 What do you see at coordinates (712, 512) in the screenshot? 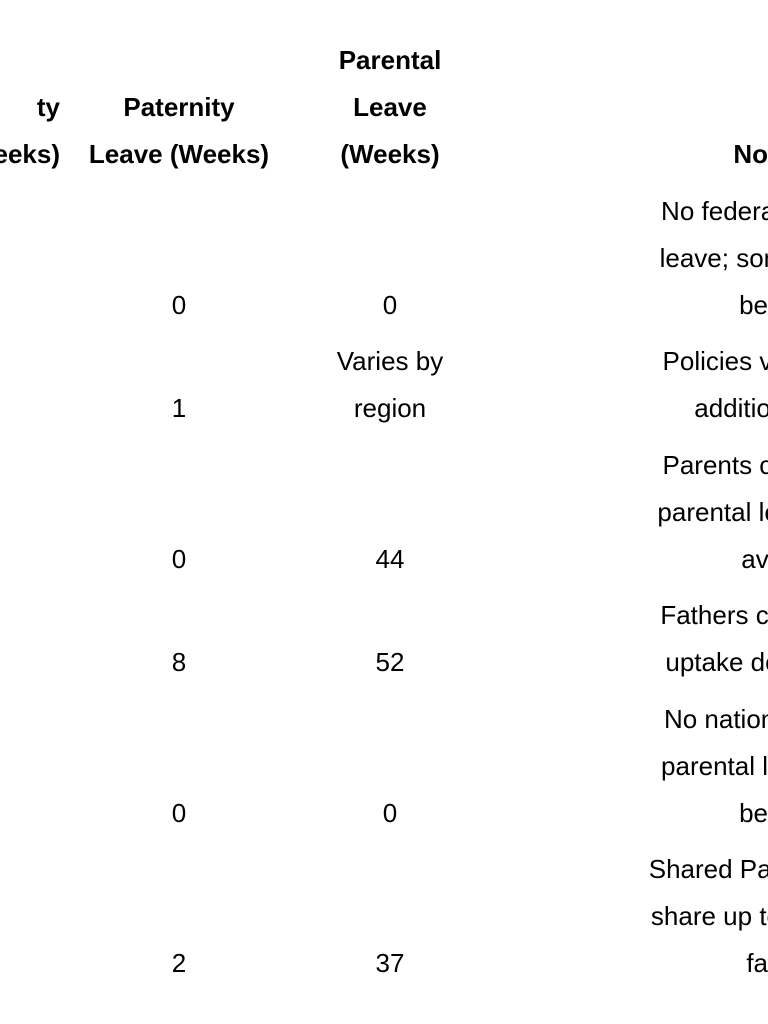
I see `row-3-notes-line-2: parental leave; add` at bounding box center [712, 512].